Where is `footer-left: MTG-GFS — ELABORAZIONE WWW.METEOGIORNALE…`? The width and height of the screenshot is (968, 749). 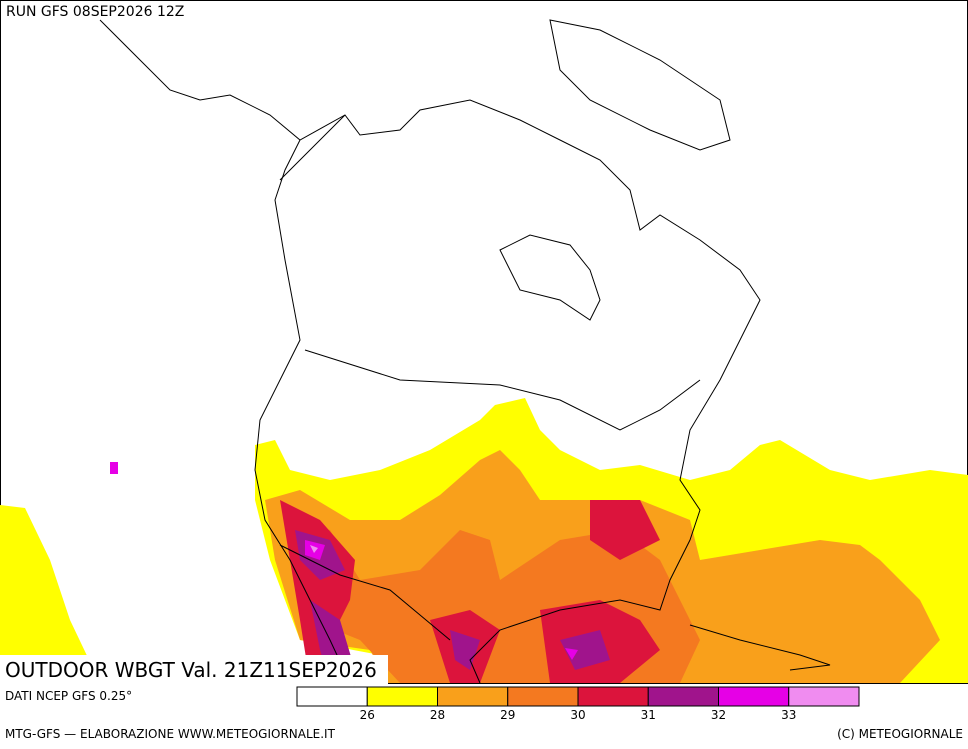
footer-left: MTG-GFS — ELABORAZIONE WWW.METEOGIORNALE… is located at coordinates (170, 734).